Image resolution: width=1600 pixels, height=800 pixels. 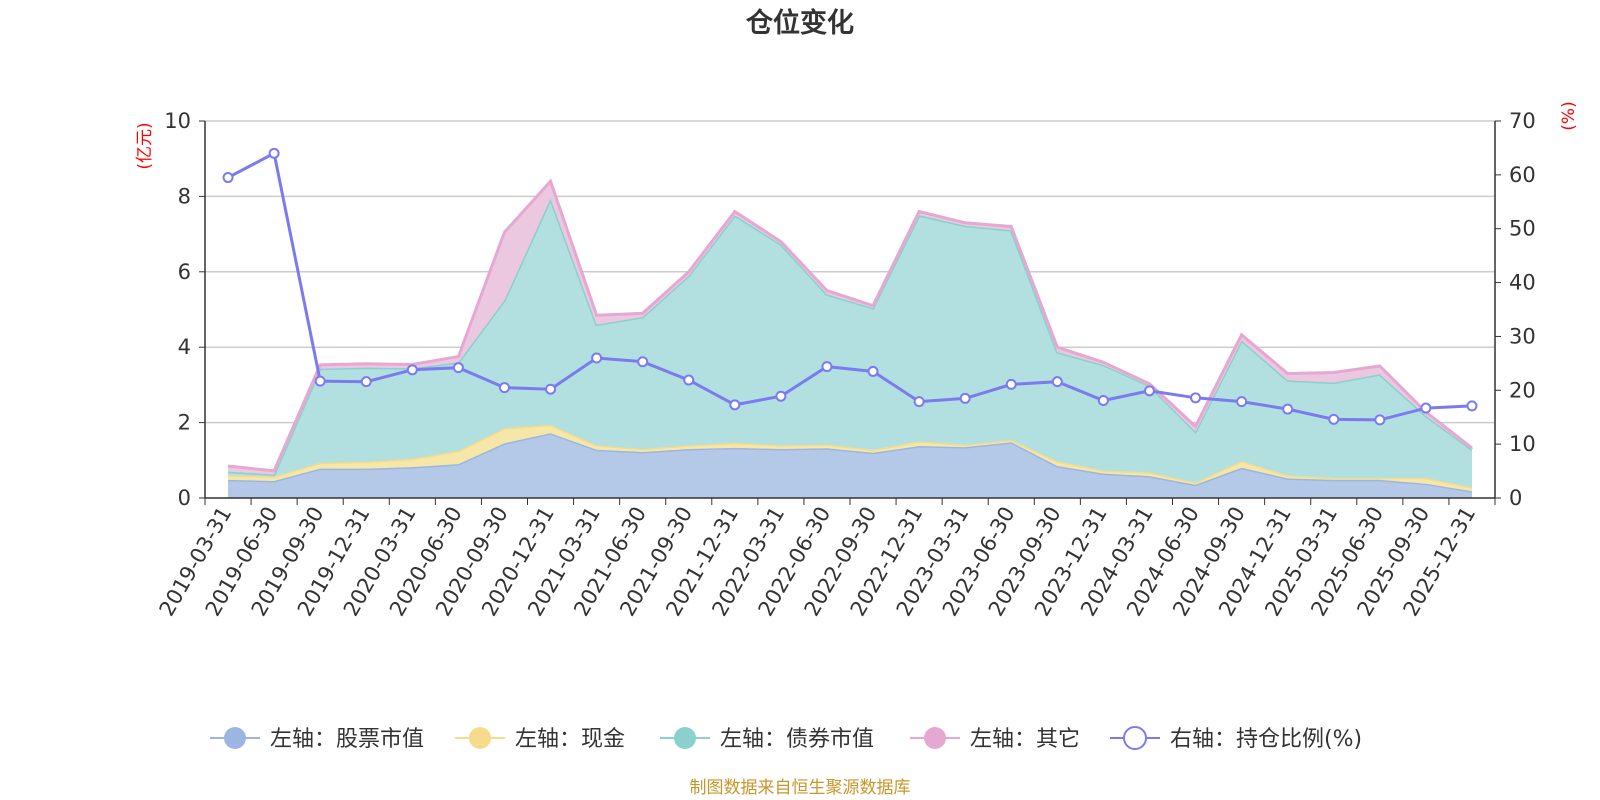 I want to click on legend-item: 右轴：持仓比例(%), so click(x=1236, y=739).